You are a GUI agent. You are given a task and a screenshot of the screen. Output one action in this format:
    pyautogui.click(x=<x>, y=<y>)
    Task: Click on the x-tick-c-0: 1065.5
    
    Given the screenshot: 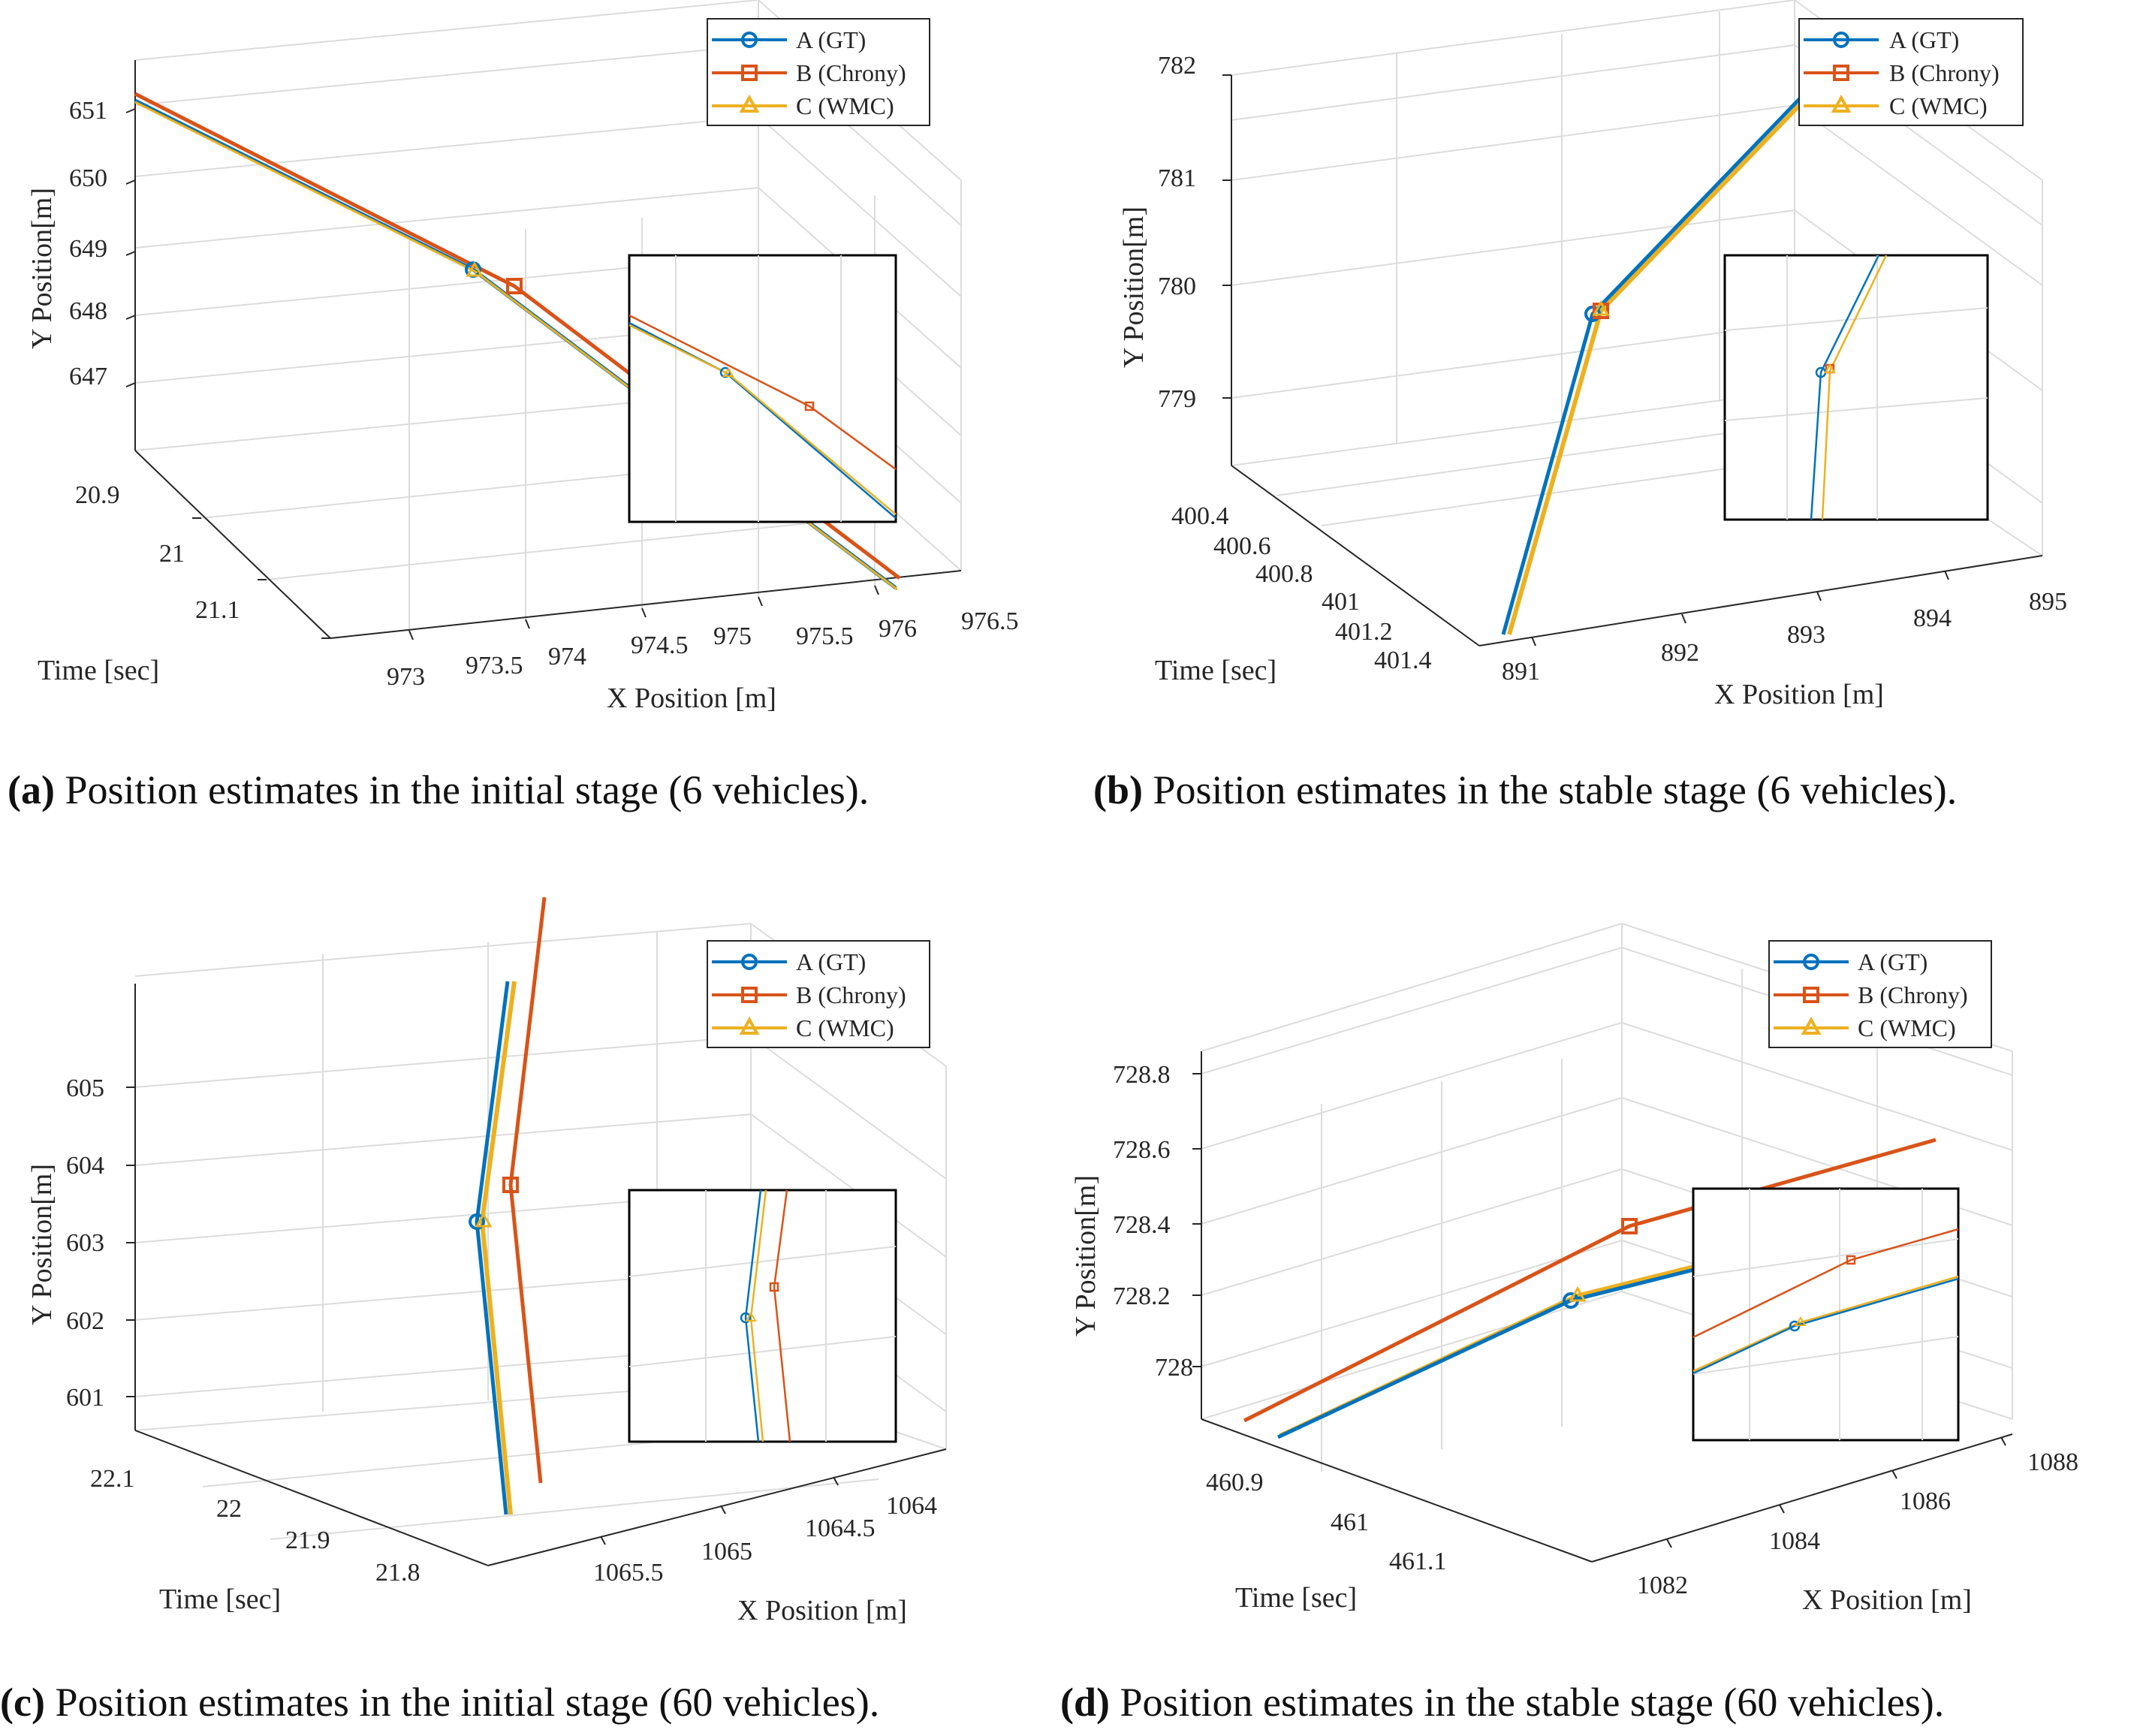 What is the action you would take?
    pyautogui.click(x=628, y=1573)
    